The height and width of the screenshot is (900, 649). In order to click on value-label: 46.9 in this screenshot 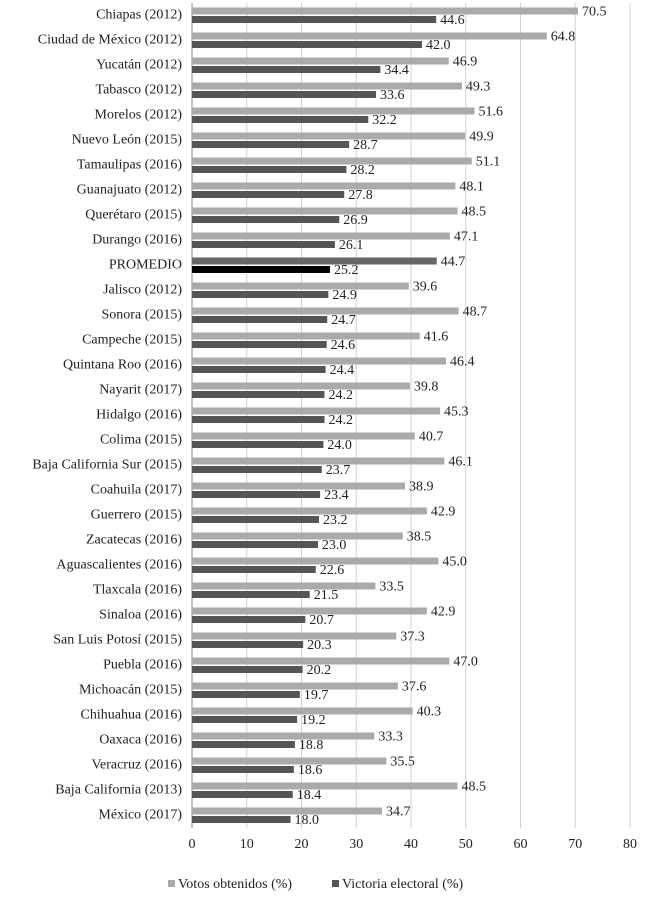, I will do `click(465, 62)`.